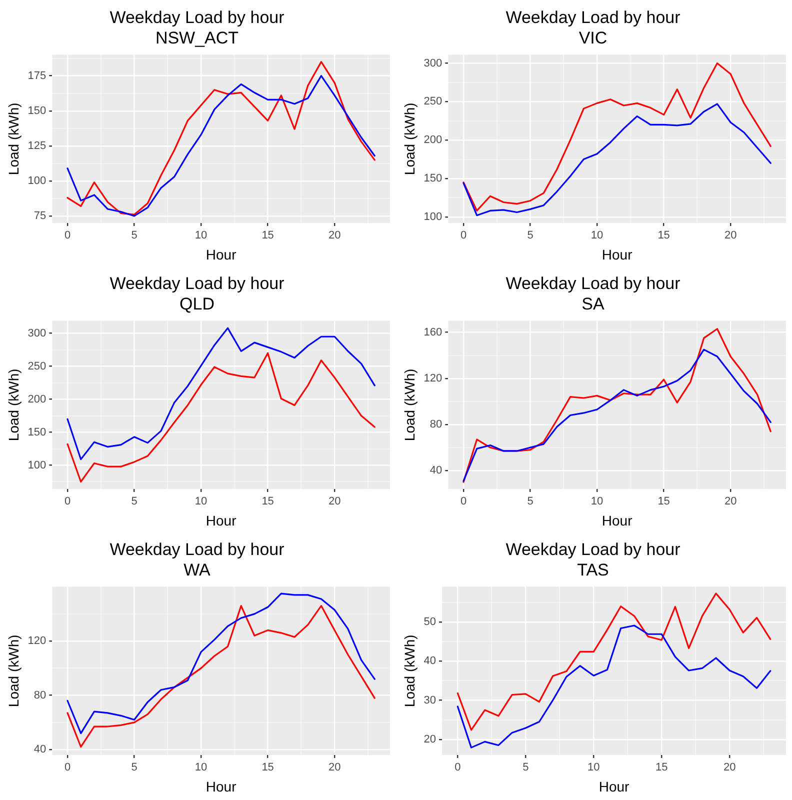 Image resolution: width=792 pixels, height=800 pixels. What do you see at coordinates (197, 304) in the screenshot?
I see `chart-subtitle: QLD` at bounding box center [197, 304].